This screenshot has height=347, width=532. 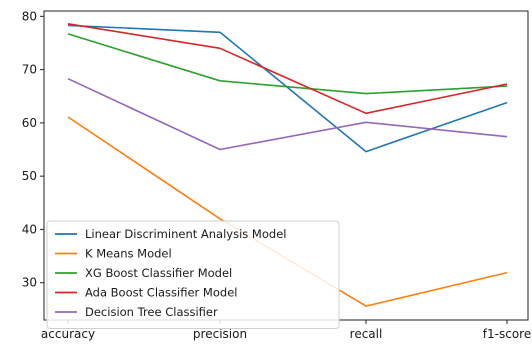 What do you see at coordinates (128, 254) in the screenshot?
I see `legend-label-1: K Means Model` at bounding box center [128, 254].